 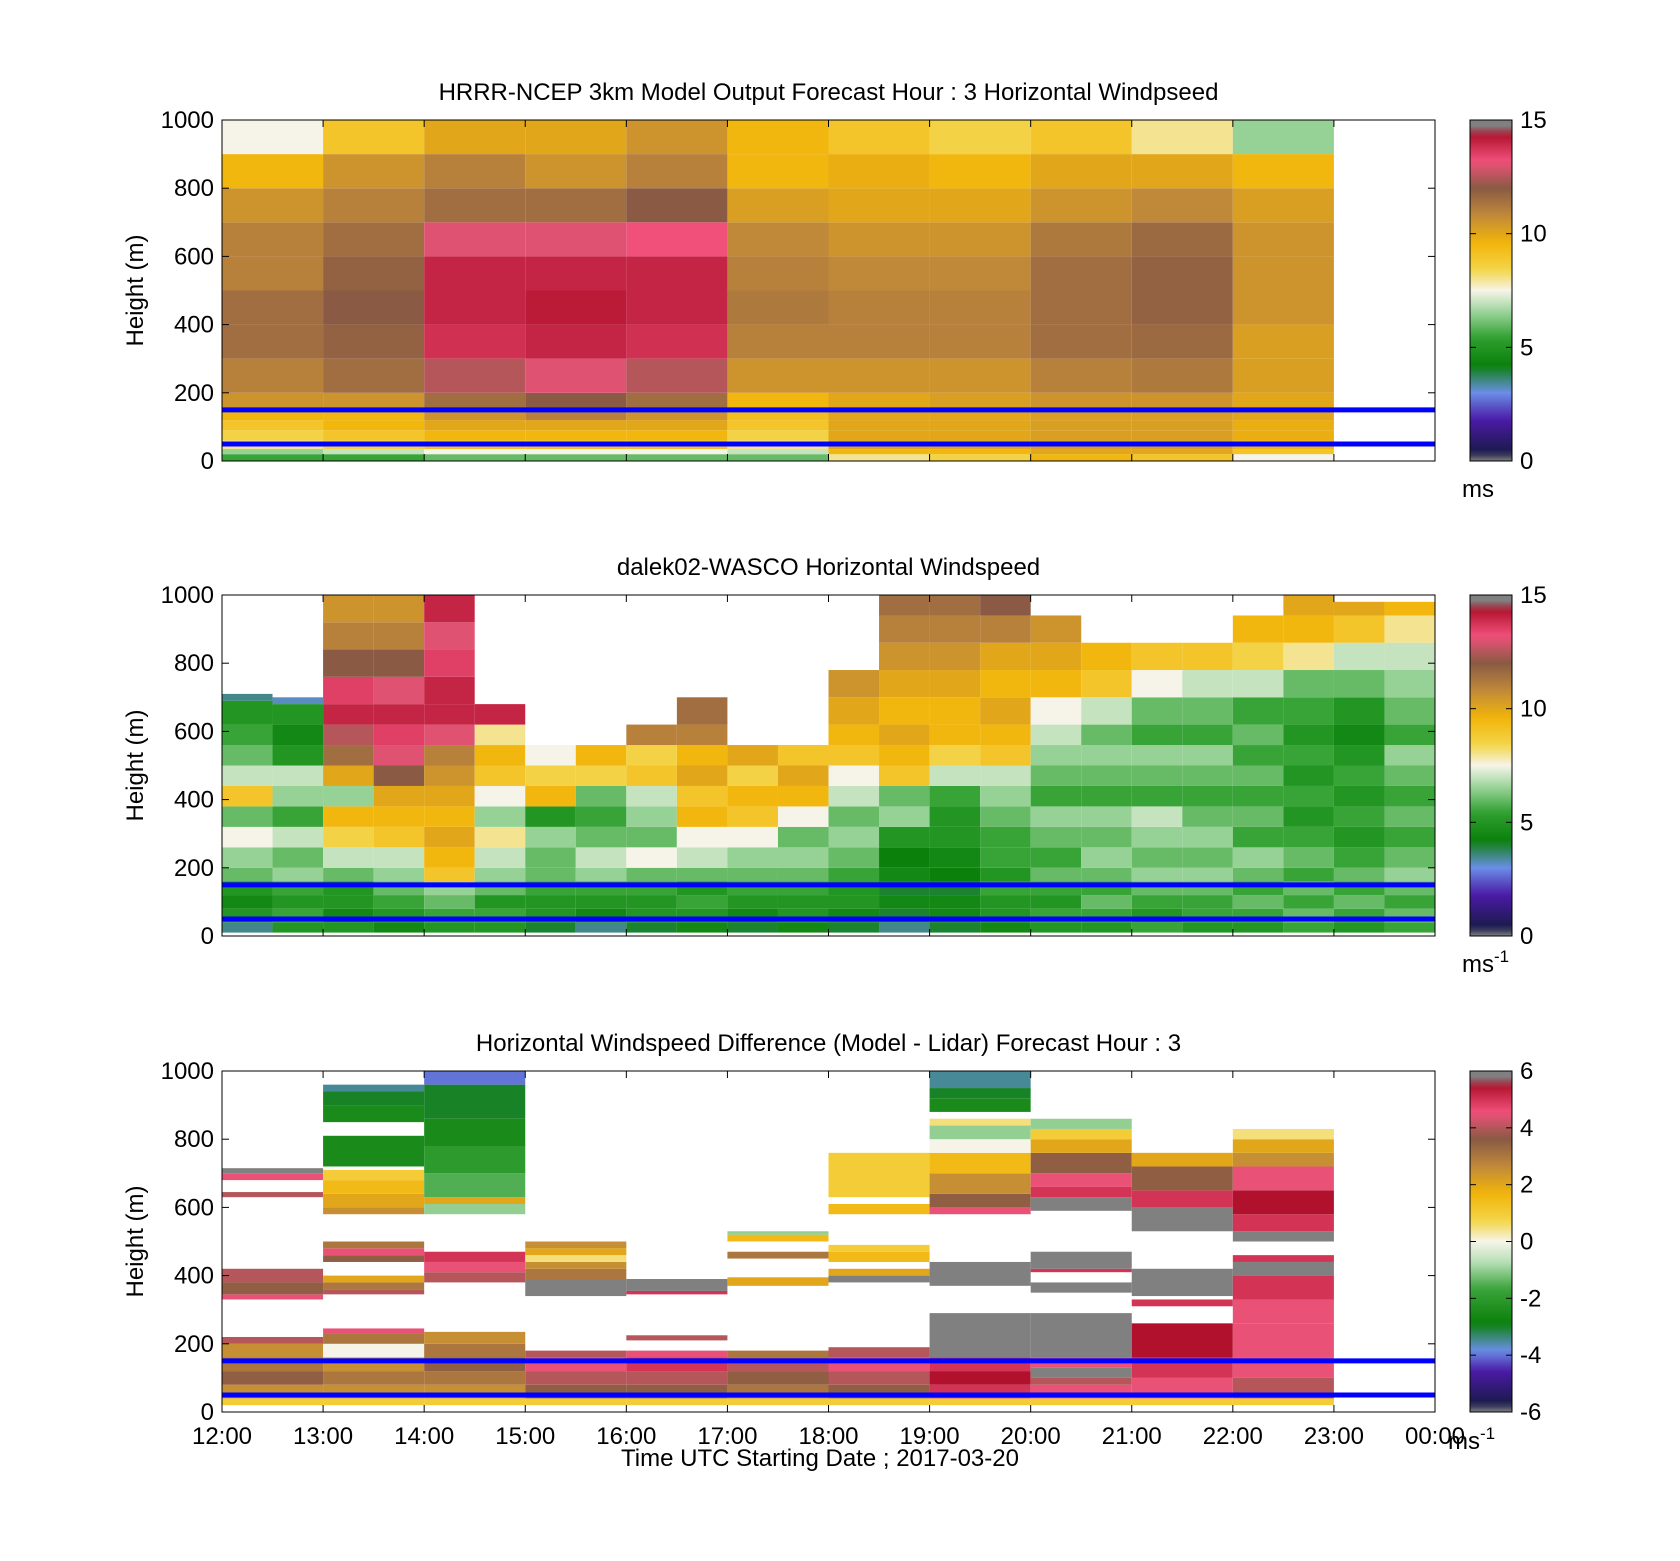 What do you see at coordinates (222, 1436) in the screenshot?
I see `x-tick-label: 12:00` at bounding box center [222, 1436].